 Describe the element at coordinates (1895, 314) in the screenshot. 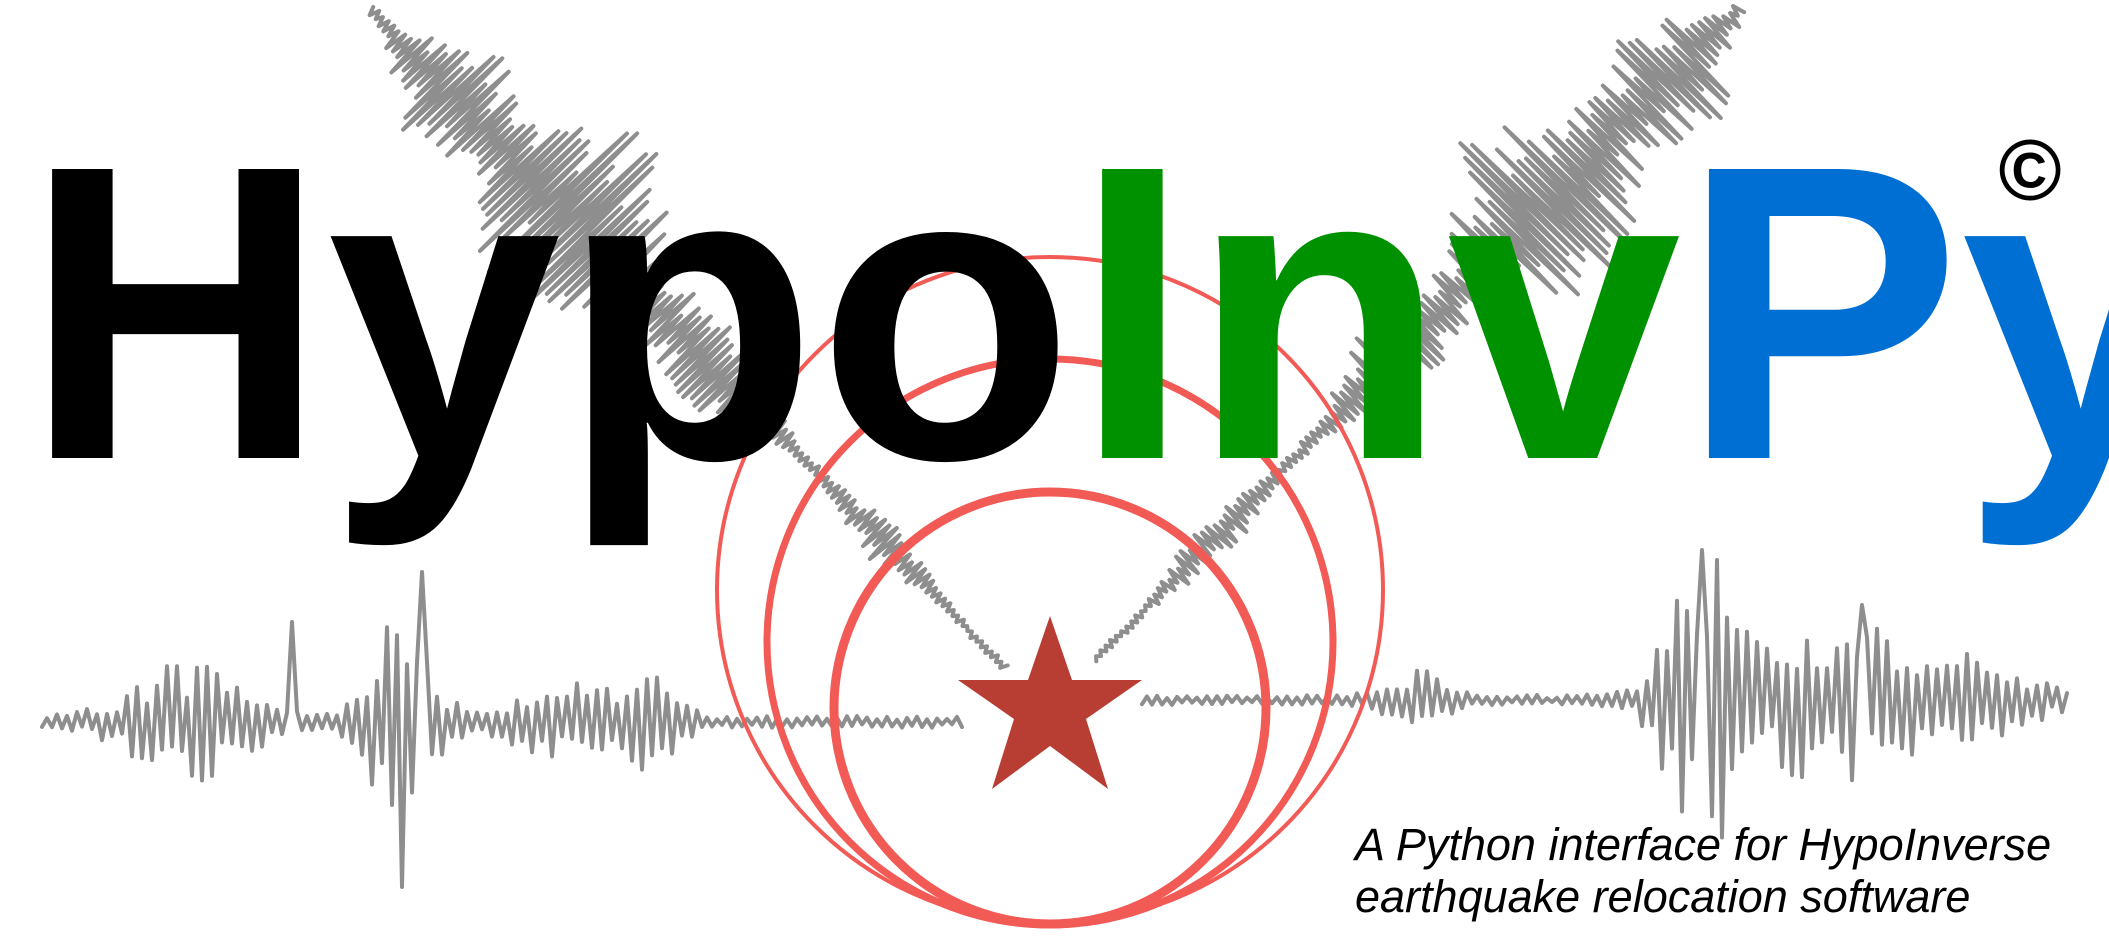

I see `title-part-py: Py` at that location.